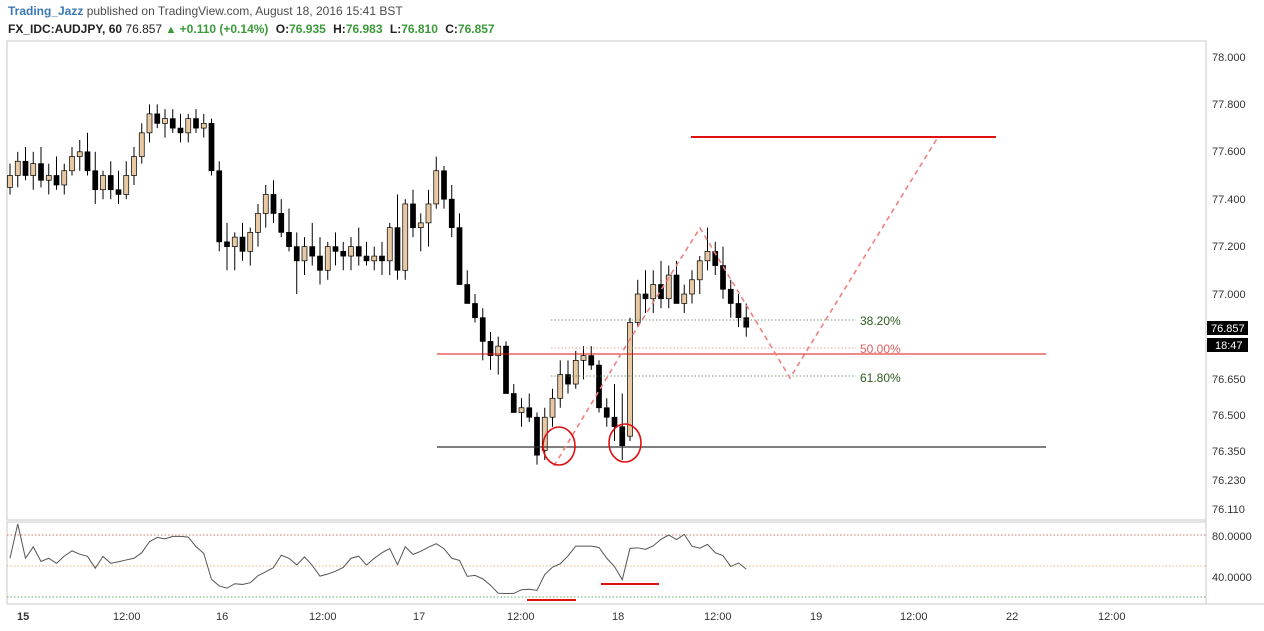  I want to click on time-tick: 19, so click(816, 617).